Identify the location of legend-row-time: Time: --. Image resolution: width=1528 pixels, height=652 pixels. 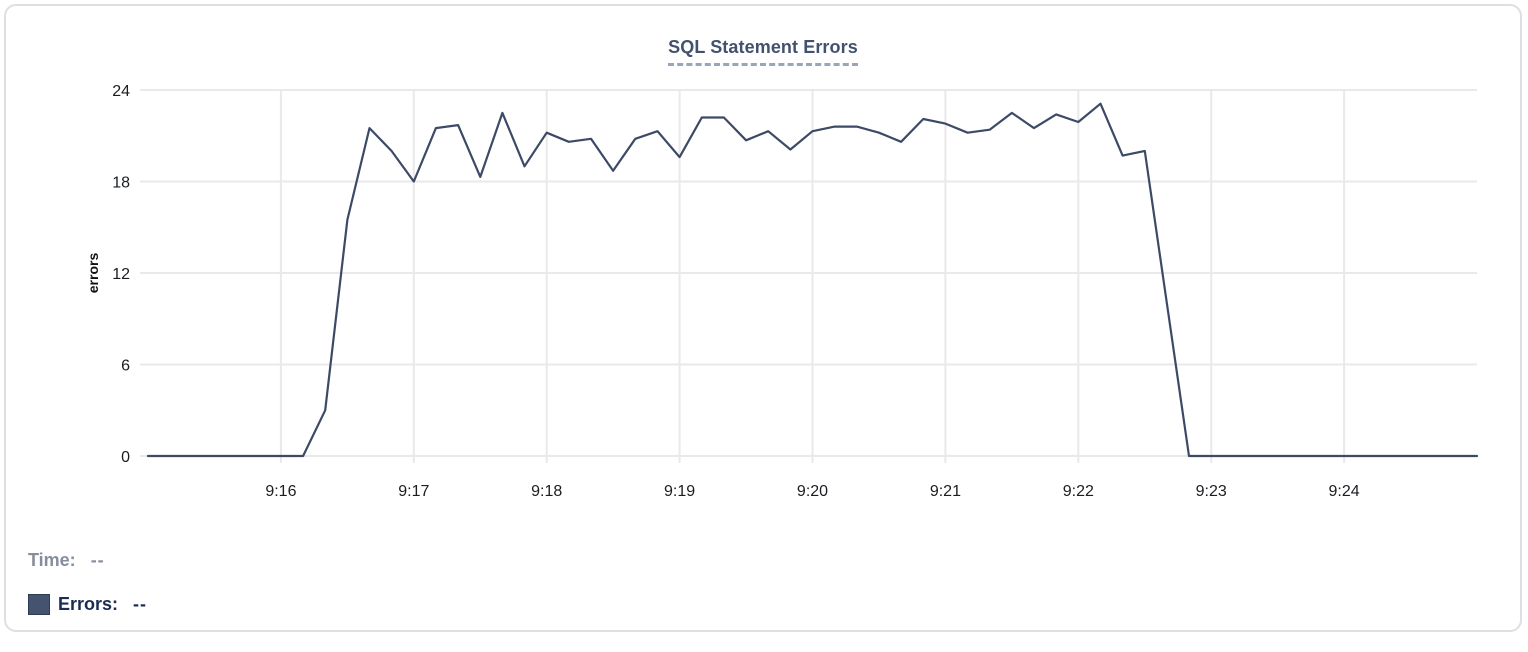
(66, 560).